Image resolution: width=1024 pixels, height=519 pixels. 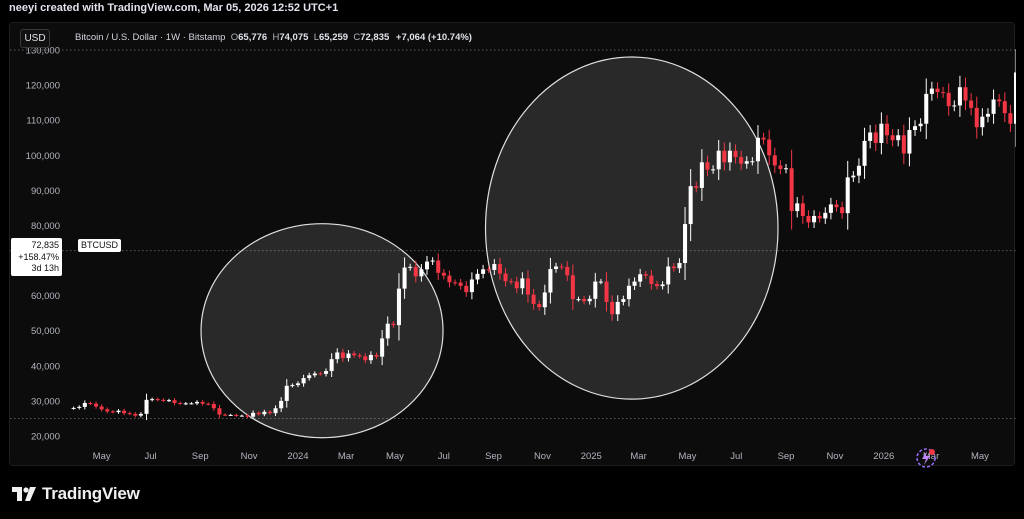 What do you see at coordinates (35, 38) in the screenshot?
I see `currency-selector-button: USD` at bounding box center [35, 38].